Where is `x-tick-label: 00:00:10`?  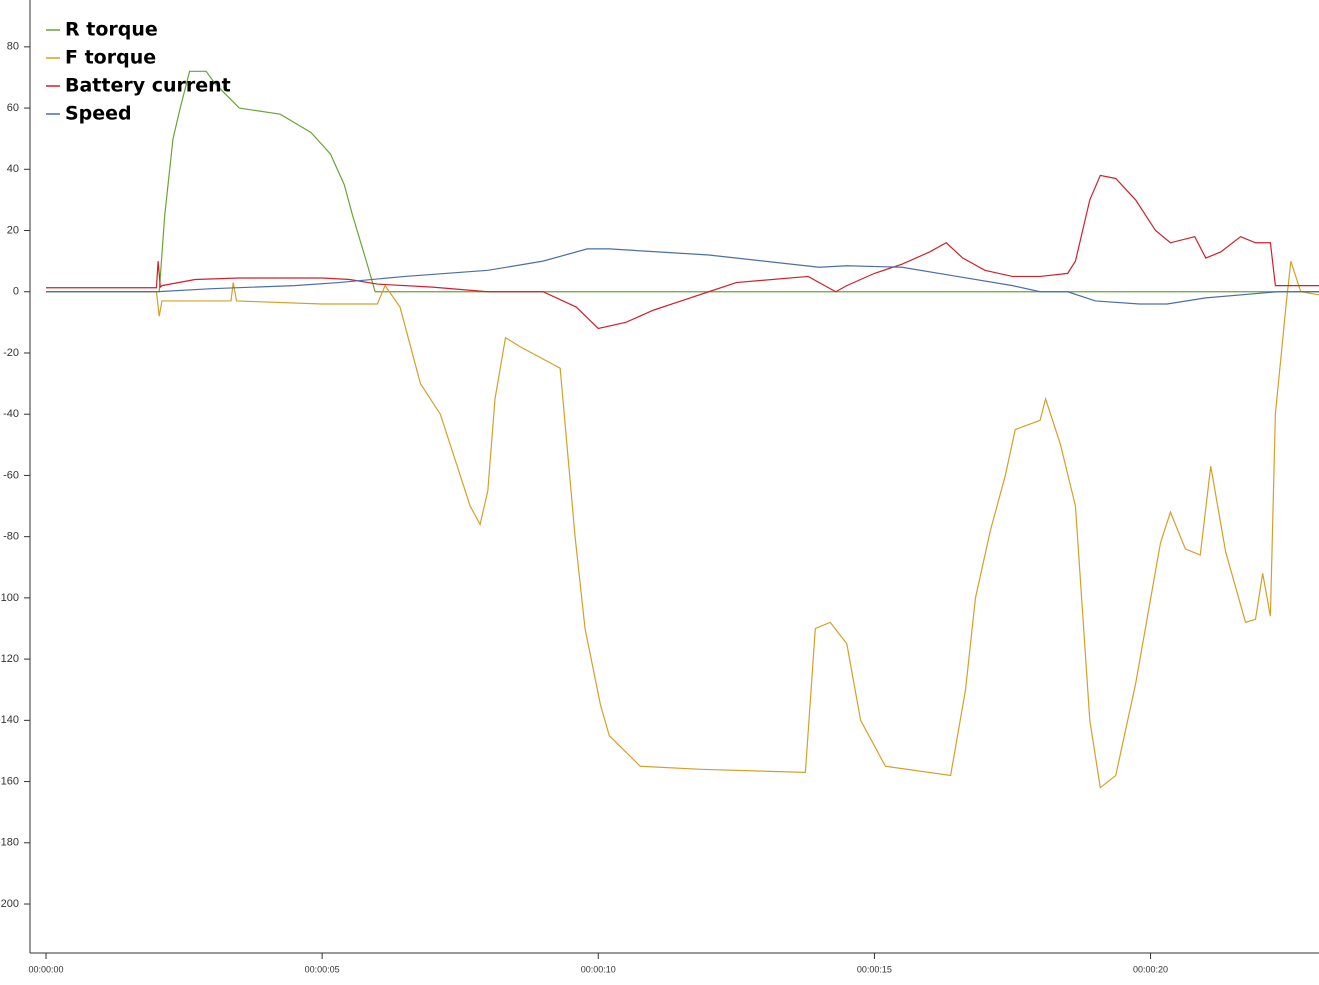
x-tick-label: 00:00:10 is located at coordinates (598, 969).